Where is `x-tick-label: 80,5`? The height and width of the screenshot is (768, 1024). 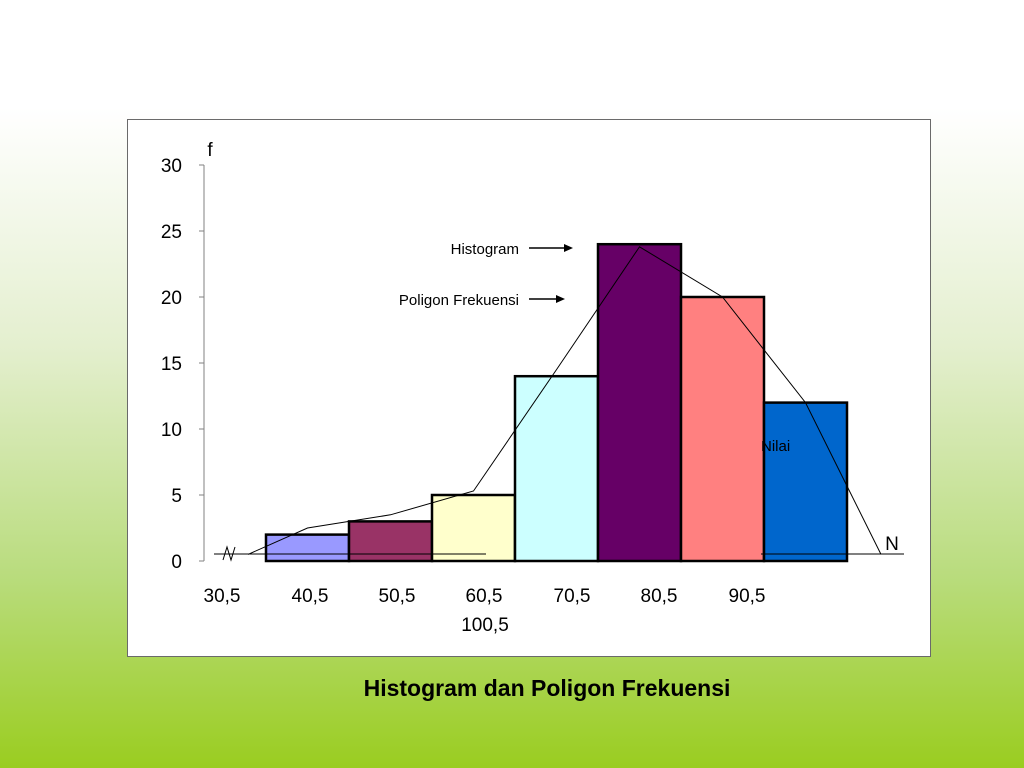
x-tick-label: 80,5 is located at coordinates (659, 596).